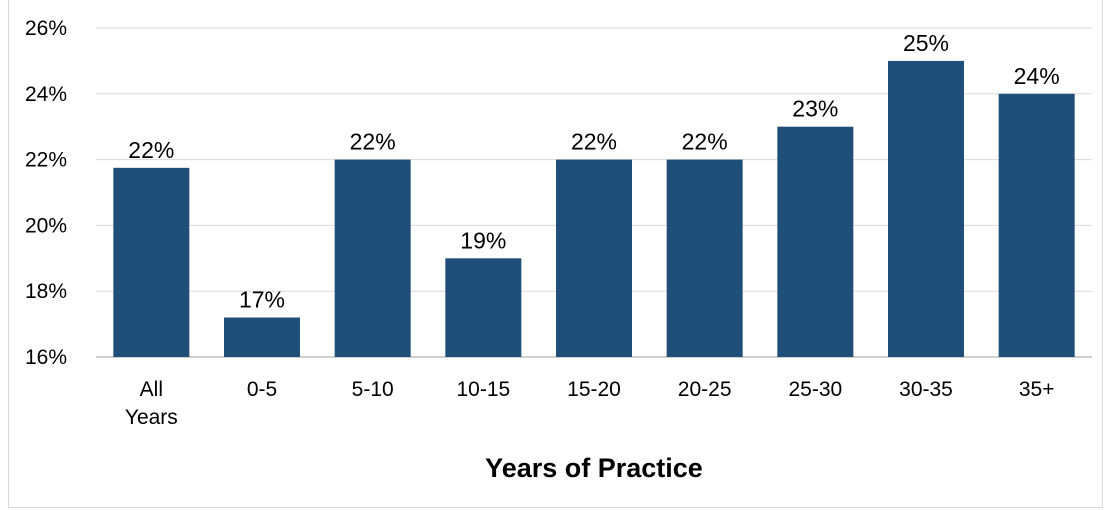 The width and height of the screenshot is (1105, 510). I want to click on data-label: 23%, so click(815, 109).